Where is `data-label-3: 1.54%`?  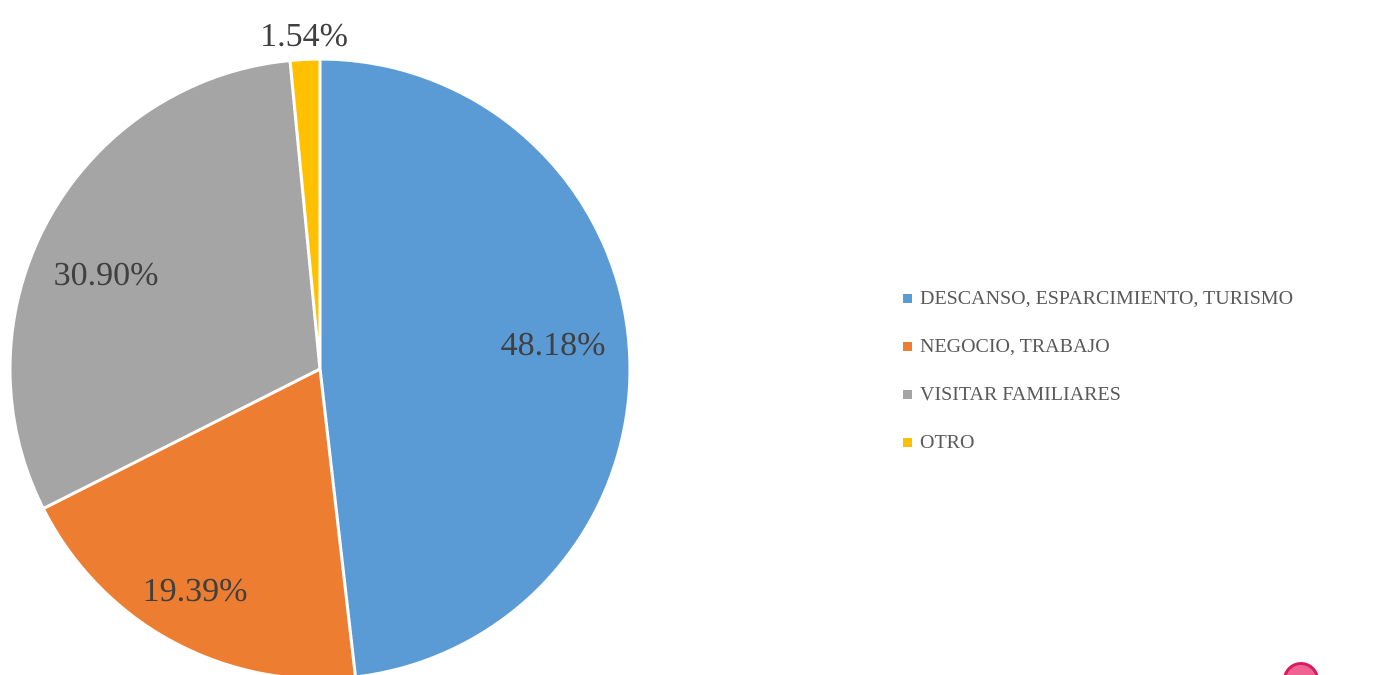 data-label-3: 1.54% is located at coordinates (304, 35).